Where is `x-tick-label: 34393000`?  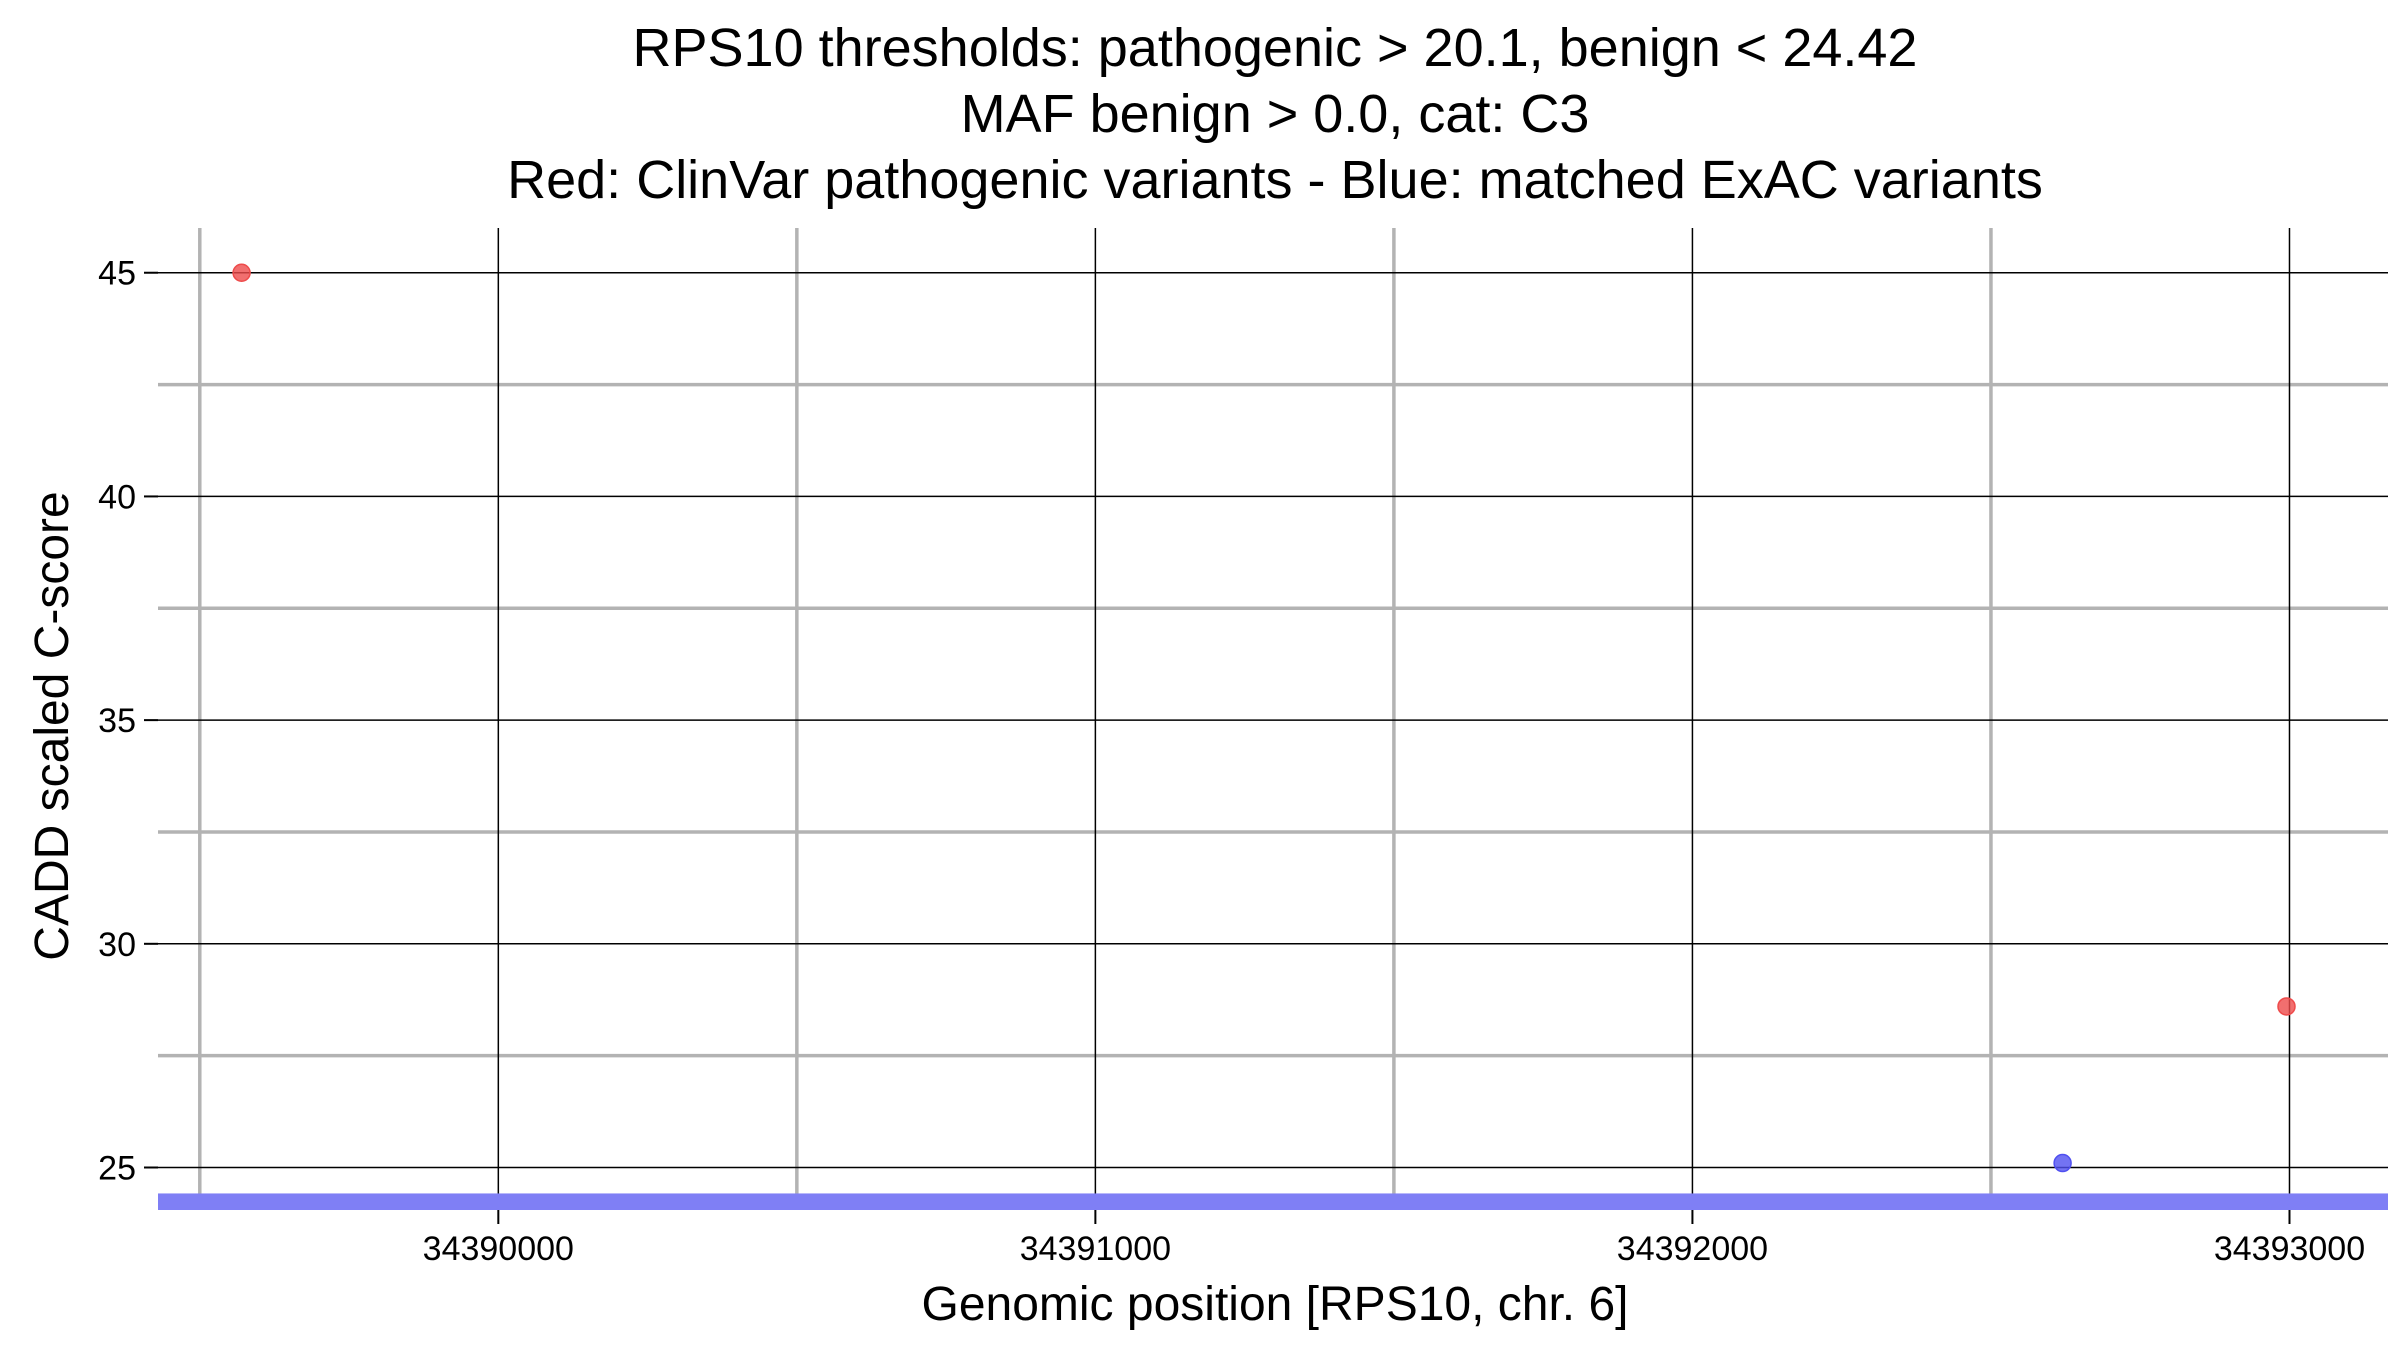 x-tick-label: 34393000 is located at coordinates (2289, 1249).